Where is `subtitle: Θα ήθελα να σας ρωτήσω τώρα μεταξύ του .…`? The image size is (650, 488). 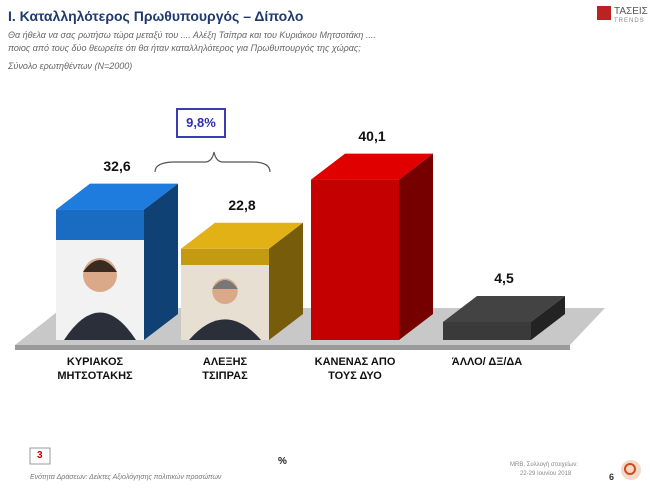
subtitle: Θα ήθελα να σας ρωτήσω τώρα μεταξύ του .… is located at coordinates (192, 35).